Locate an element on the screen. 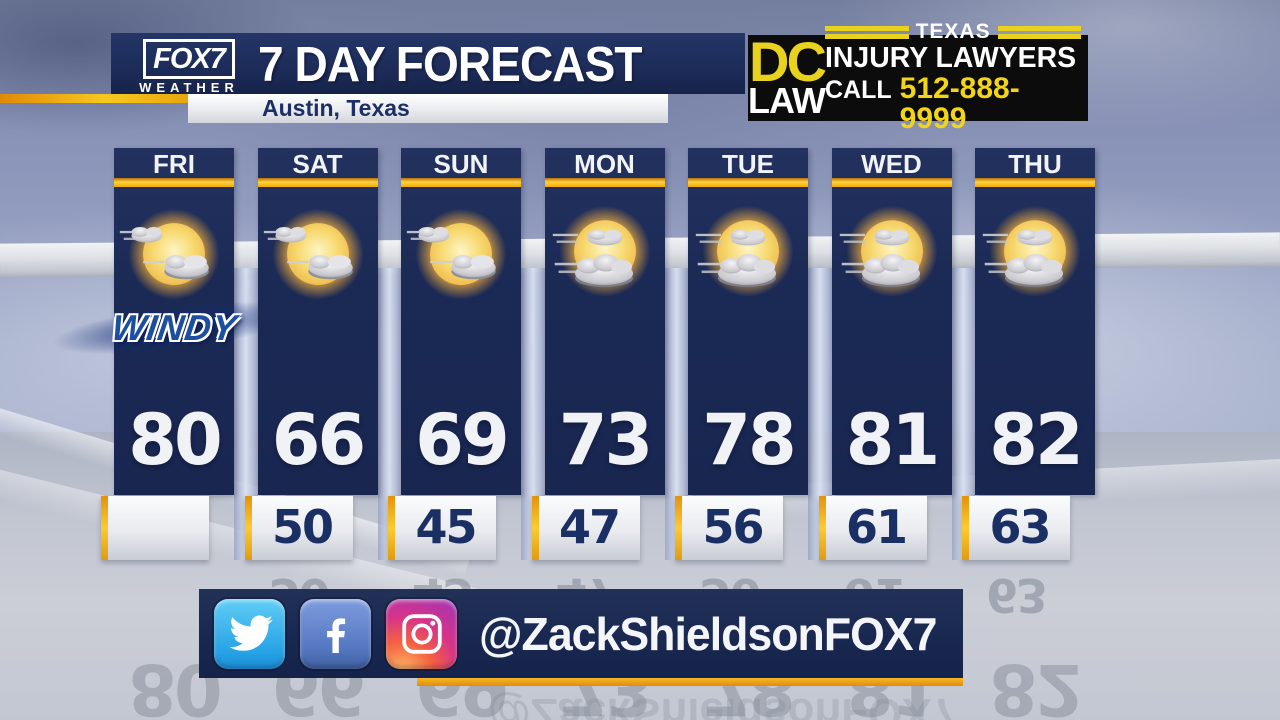 The height and width of the screenshot is (720, 1280). forecast-day-column-fri: FRI is located at coordinates (174, 321).